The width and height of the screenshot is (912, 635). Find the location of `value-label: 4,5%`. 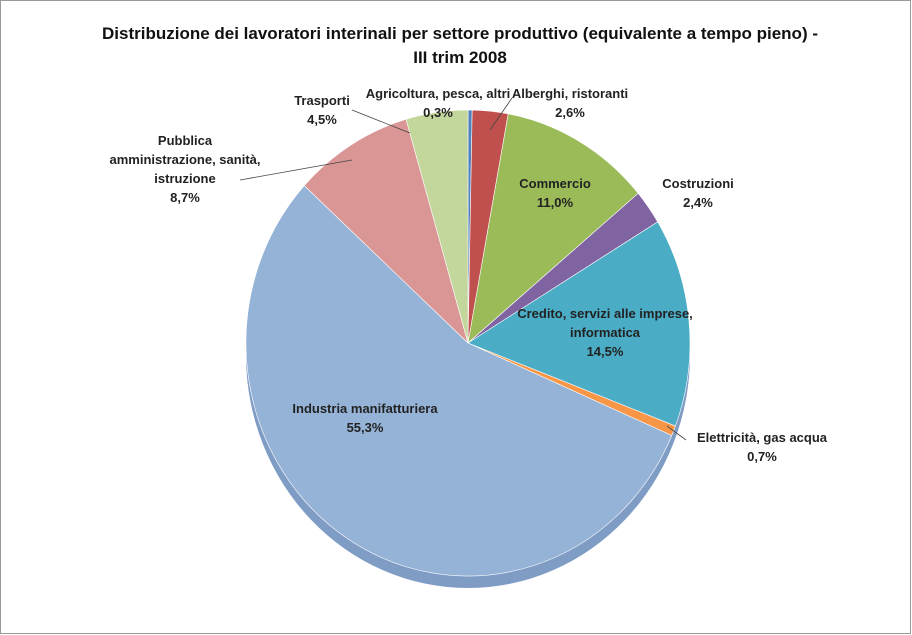

value-label: 4,5% is located at coordinates (322, 119).